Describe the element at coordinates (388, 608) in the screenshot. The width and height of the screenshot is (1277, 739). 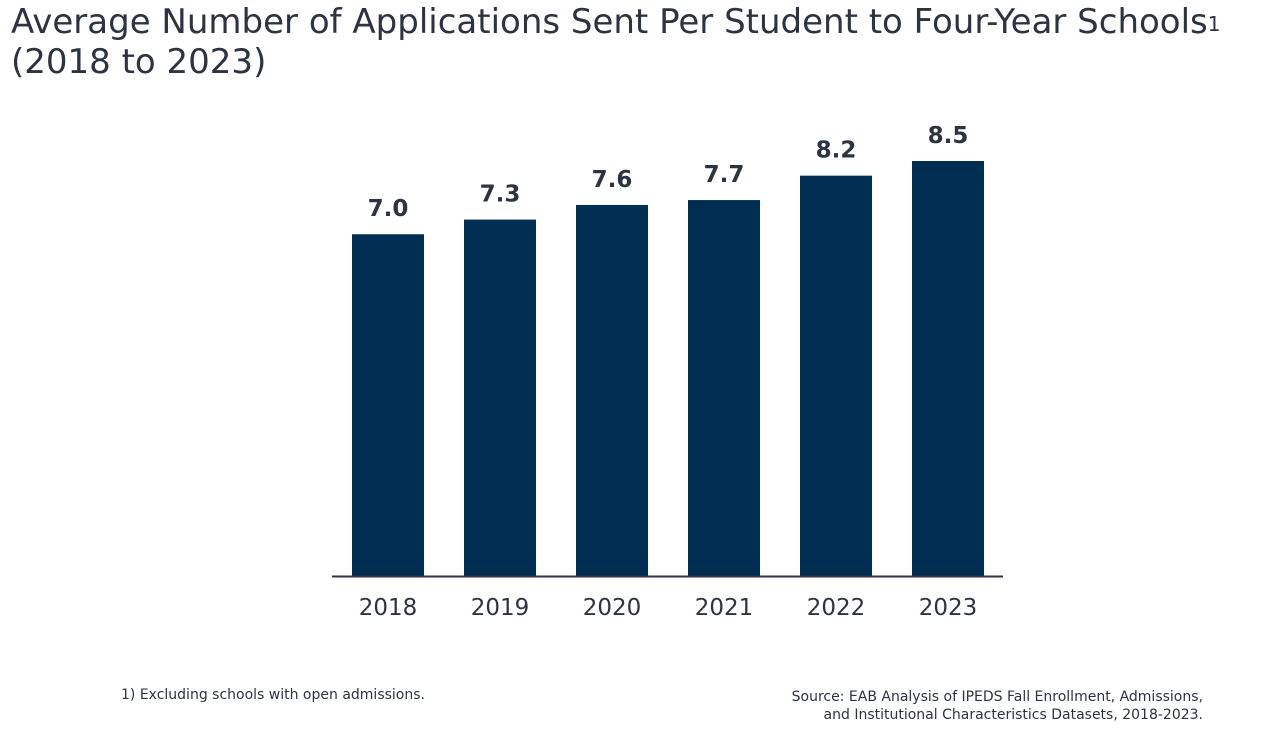
I see `x-tick-label-2018: 2018` at that location.